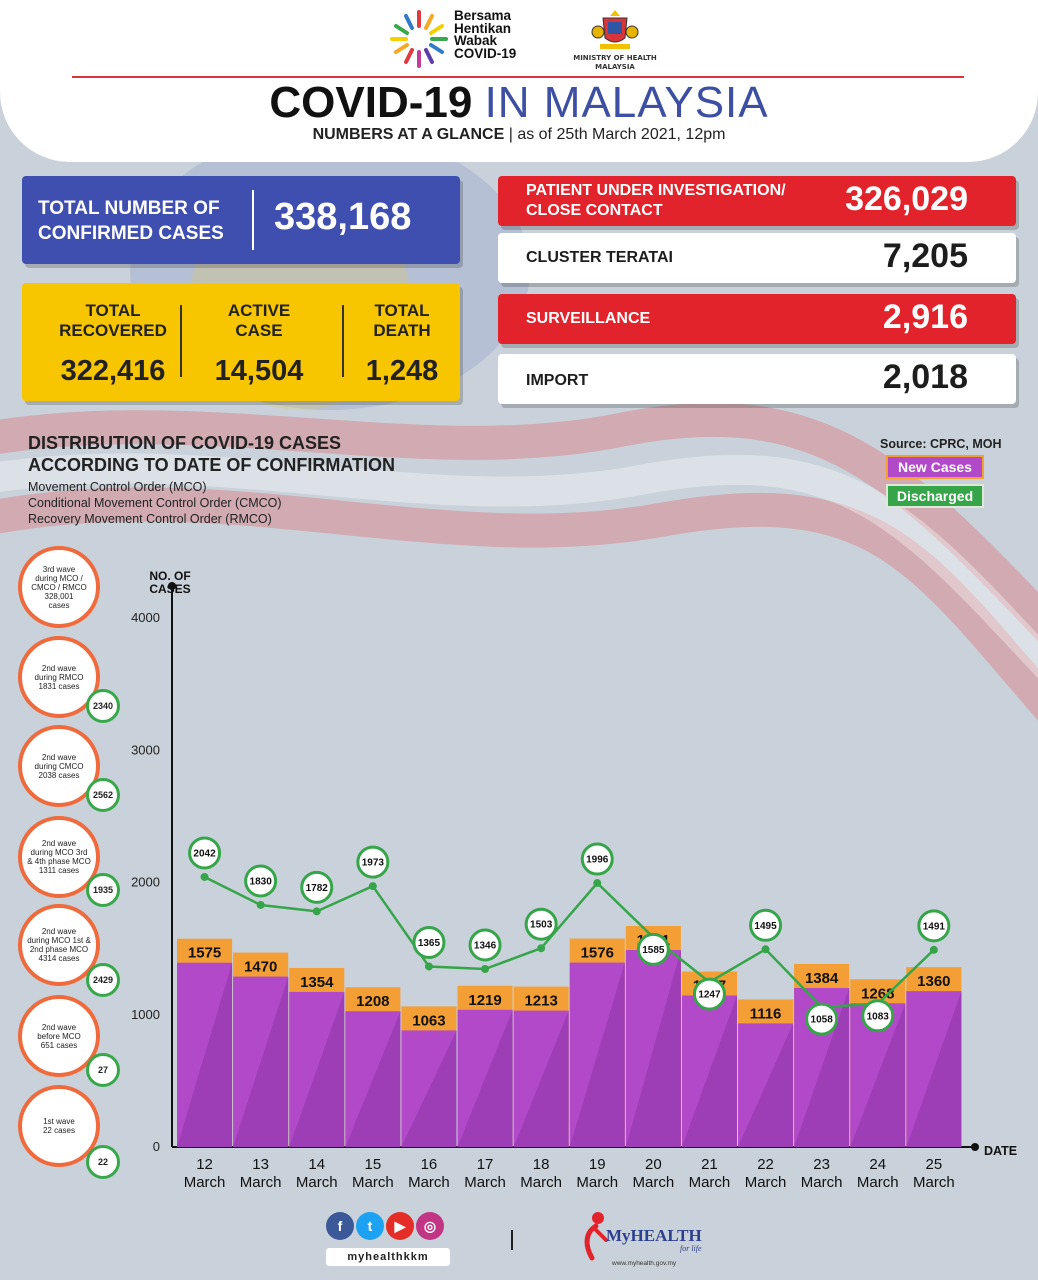  I want to click on bar-value-label: 1360, so click(933, 981).